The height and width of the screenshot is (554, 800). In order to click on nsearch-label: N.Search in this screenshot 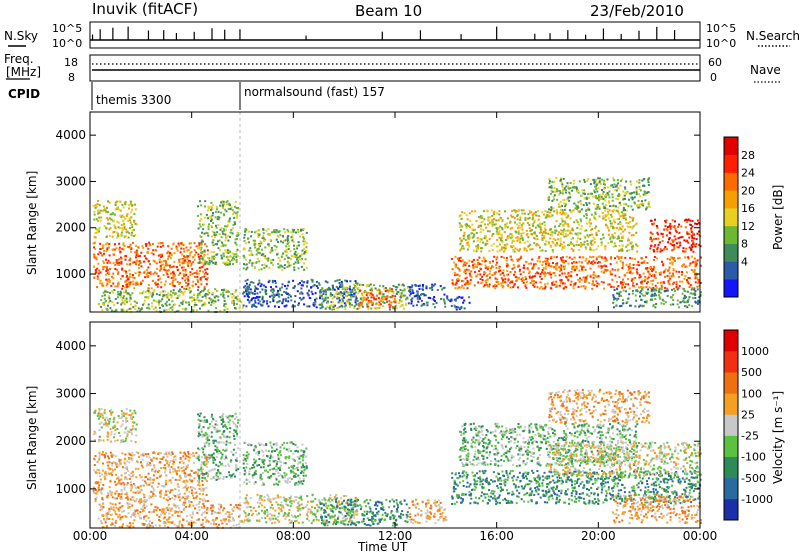, I will do `click(773, 36)`.